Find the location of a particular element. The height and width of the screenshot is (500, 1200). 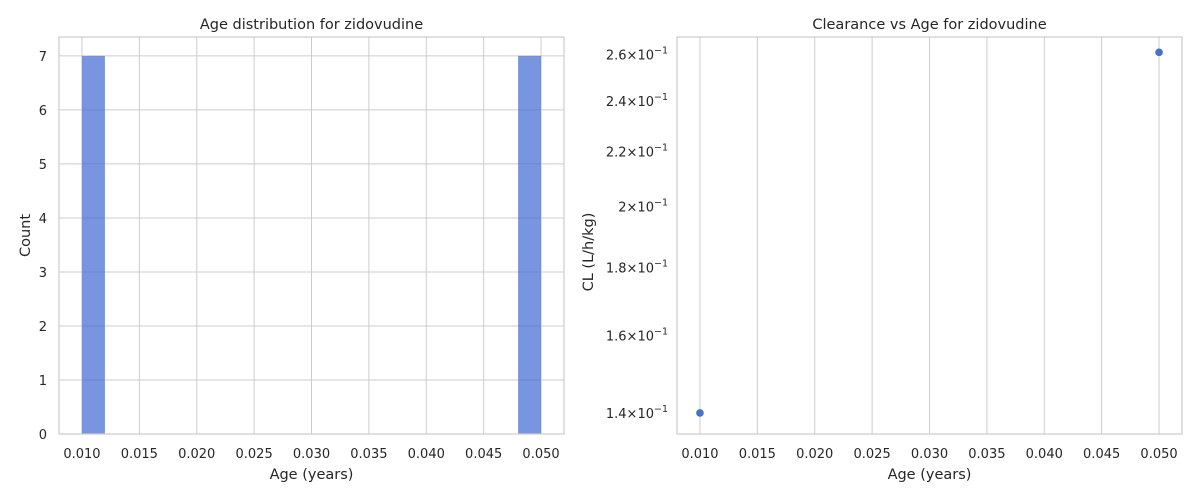

histogram-y-axis-label: Count is located at coordinates (26, 235).